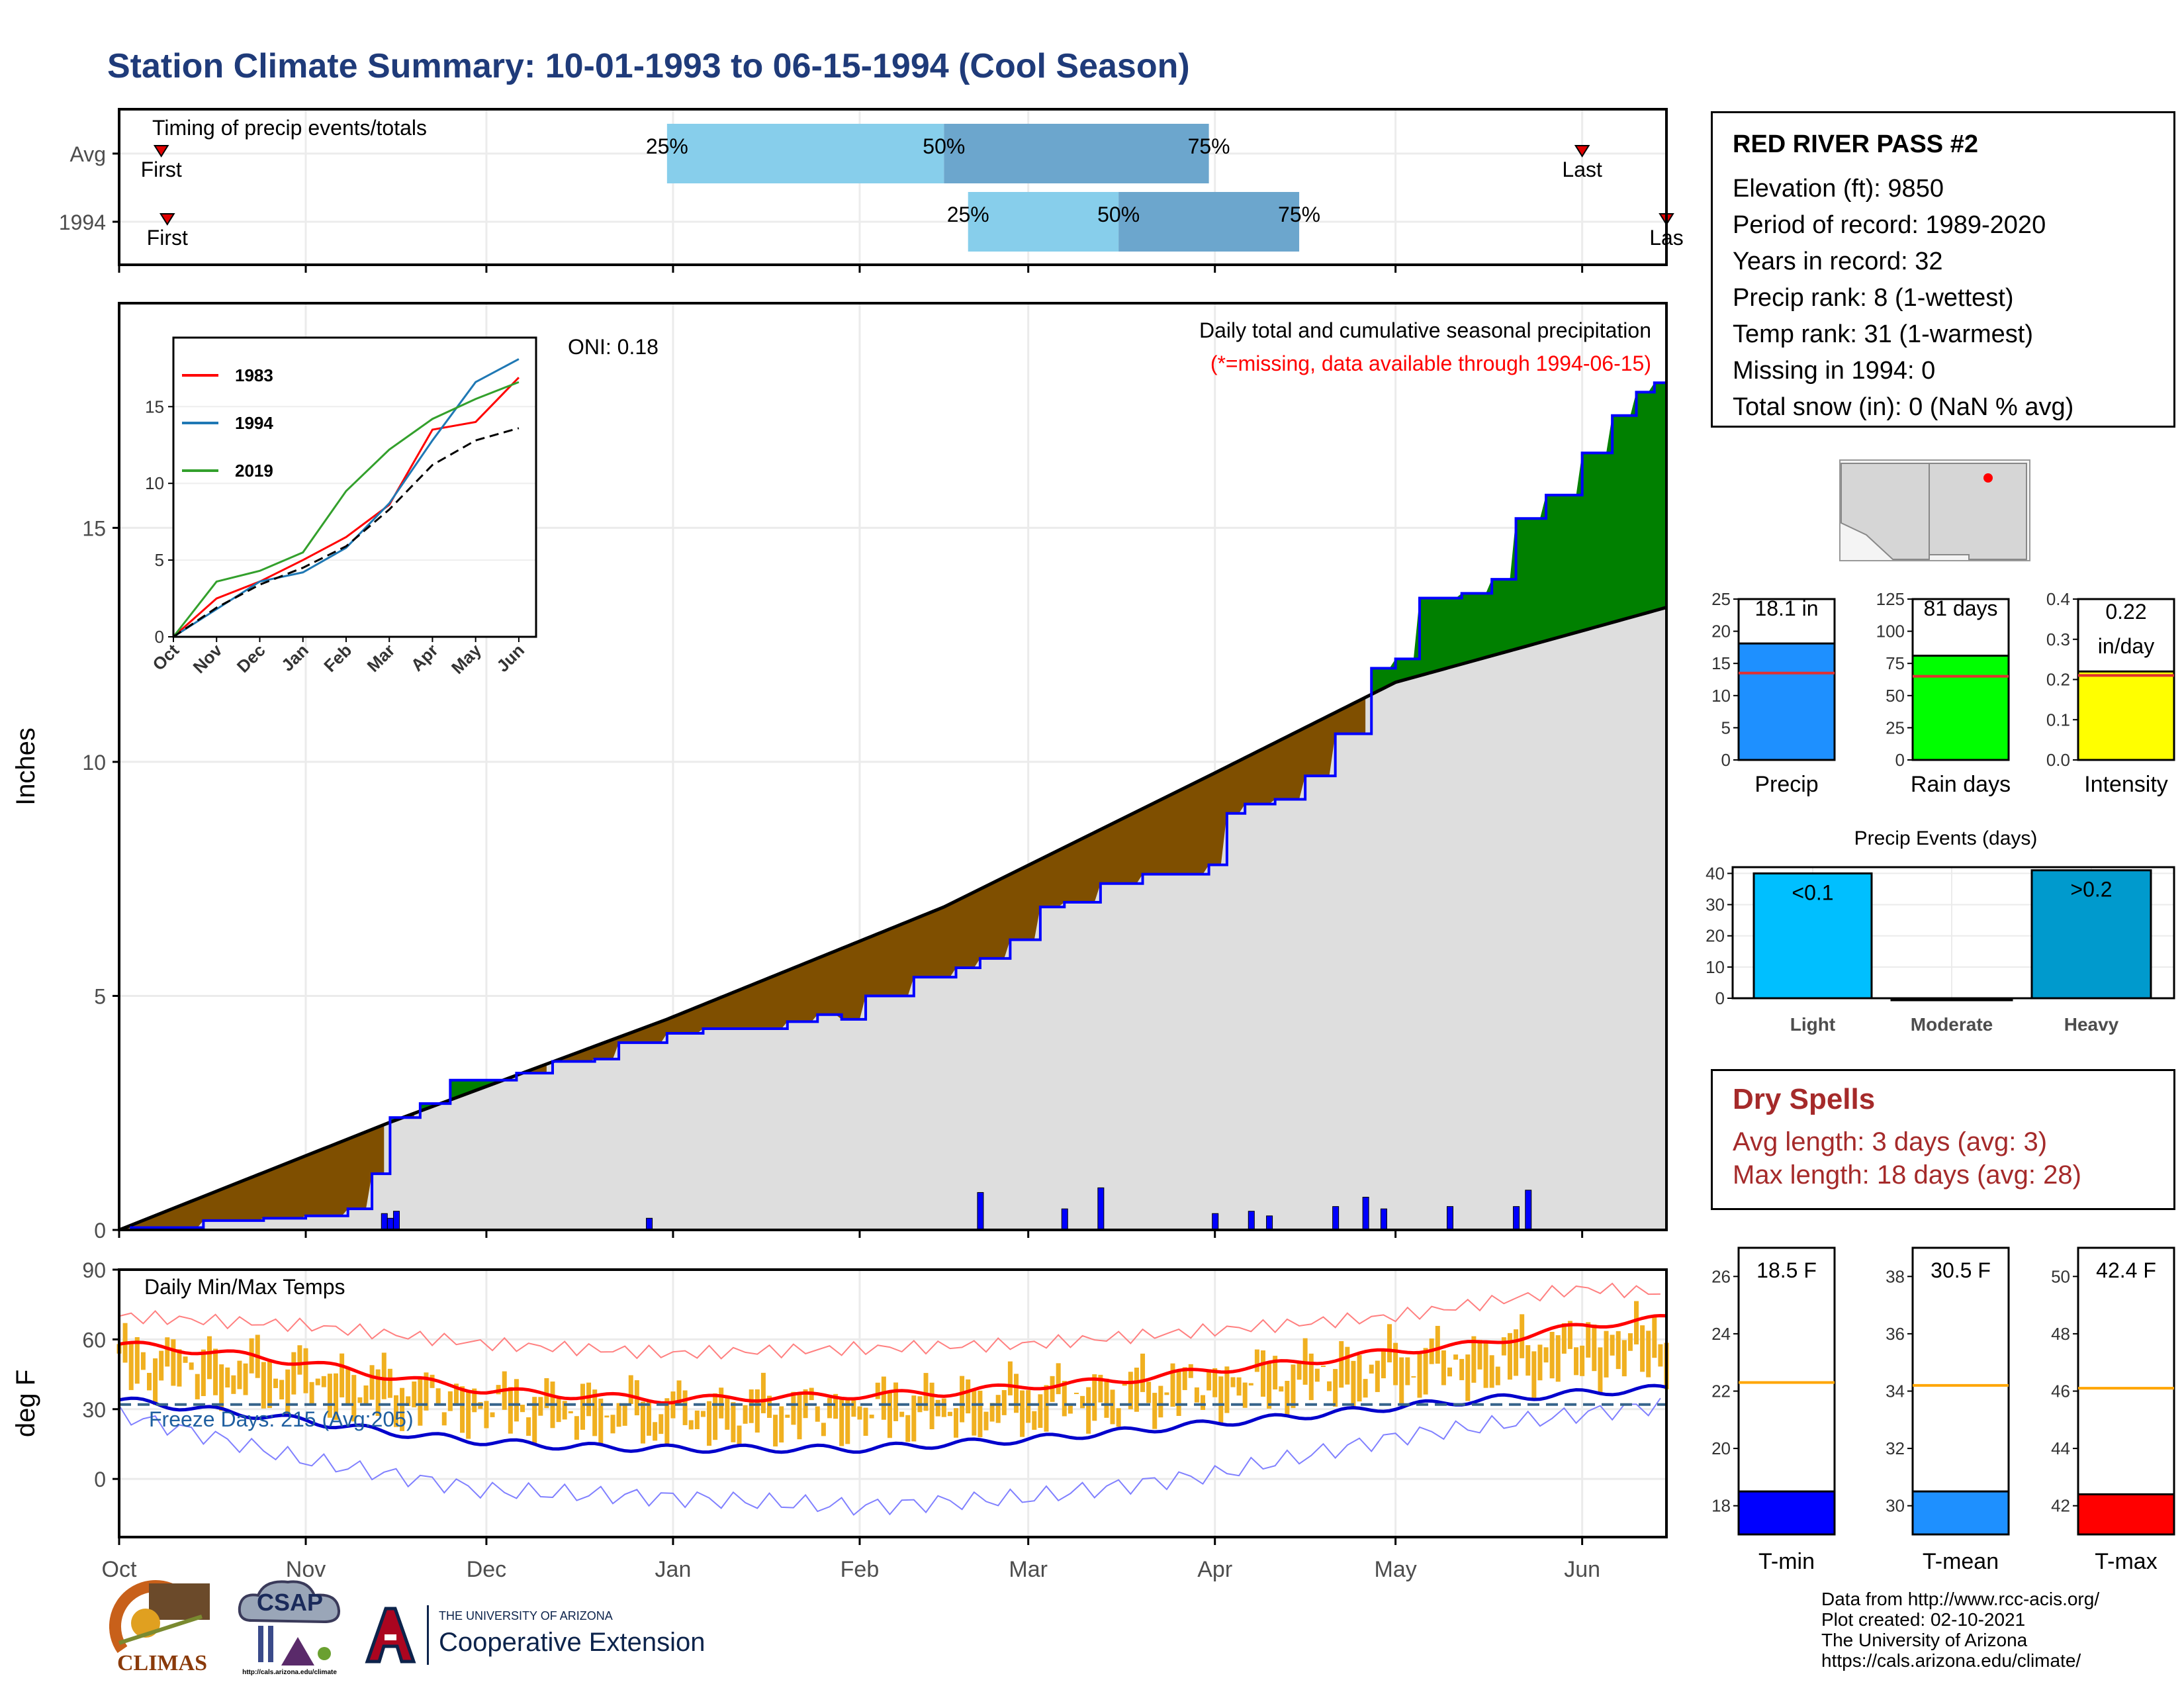  Describe the element at coordinates (2126, 715) in the screenshot. I see `summary-bar-intensity` at that location.